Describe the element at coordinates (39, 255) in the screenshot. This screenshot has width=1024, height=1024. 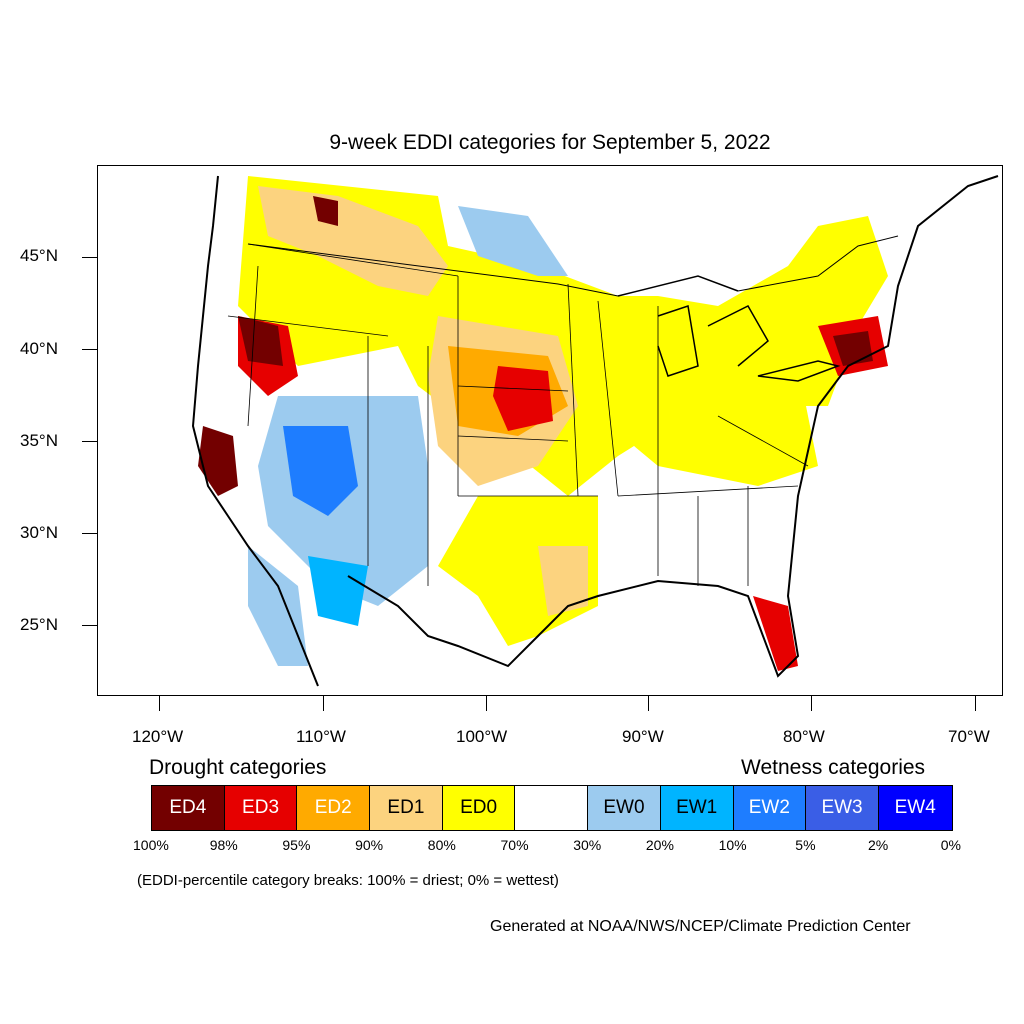
I see `lat-label-45: 45°N` at that location.